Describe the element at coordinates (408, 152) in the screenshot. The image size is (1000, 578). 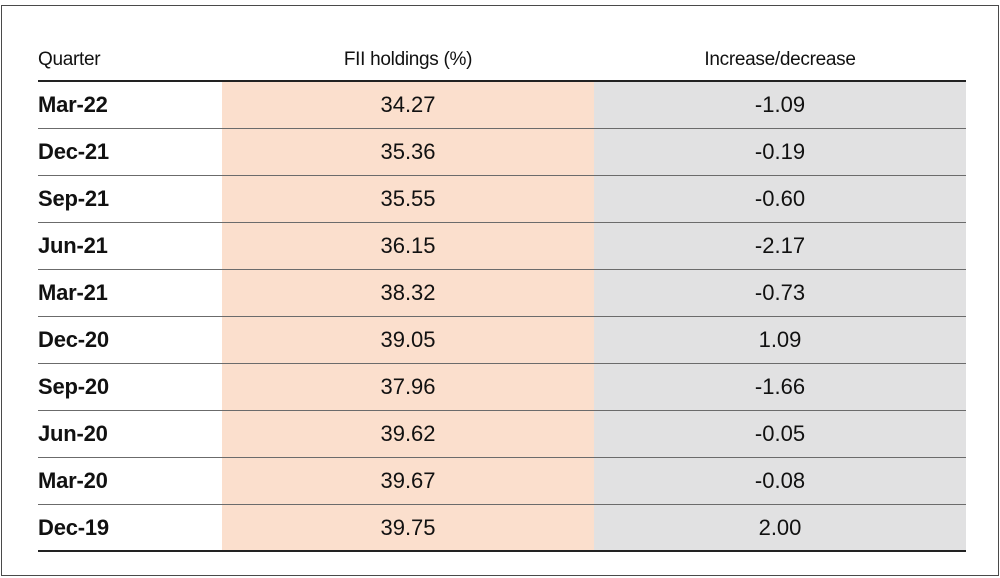
I see `cell-fii-holdings: 35.36` at that location.